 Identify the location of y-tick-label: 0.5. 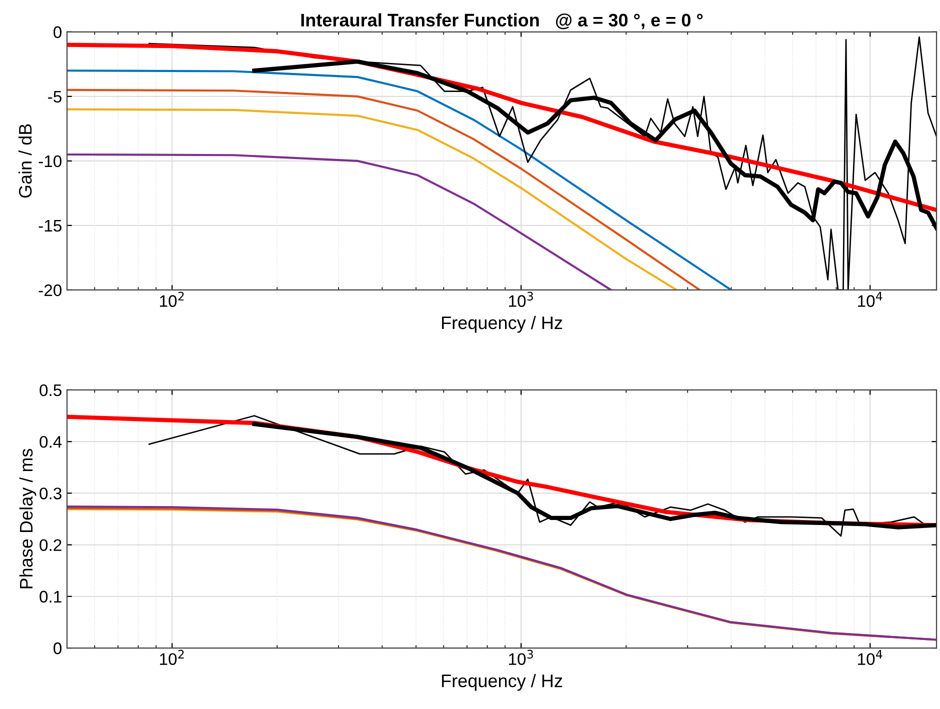
(51, 390).